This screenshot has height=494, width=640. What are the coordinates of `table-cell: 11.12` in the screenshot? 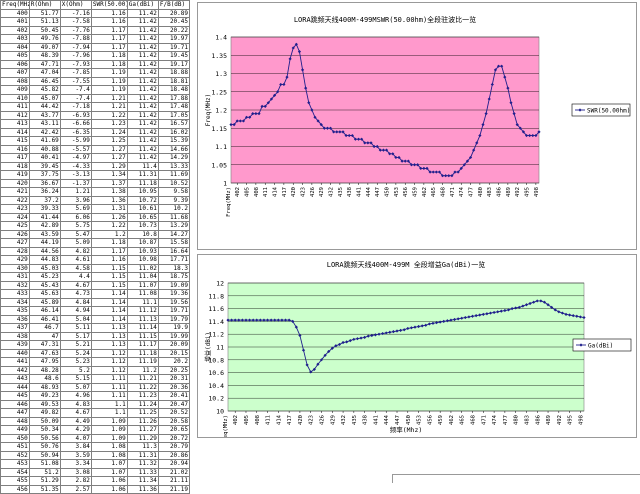 It's located at (142, 311).